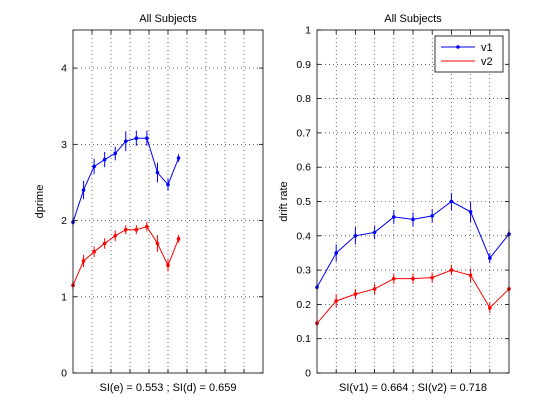 The width and height of the screenshot is (560, 420). What do you see at coordinates (303, 271) in the screenshot?
I see `y-tick-label: 0.3` at bounding box center [303, 271].